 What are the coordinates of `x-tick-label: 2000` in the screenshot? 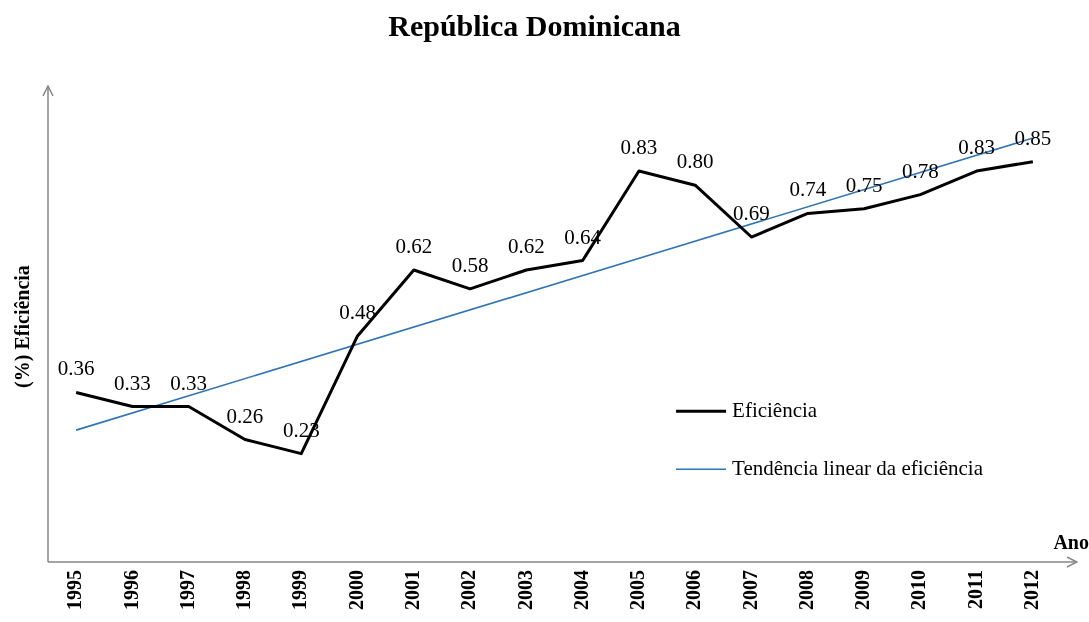 It's located at (355, 590).